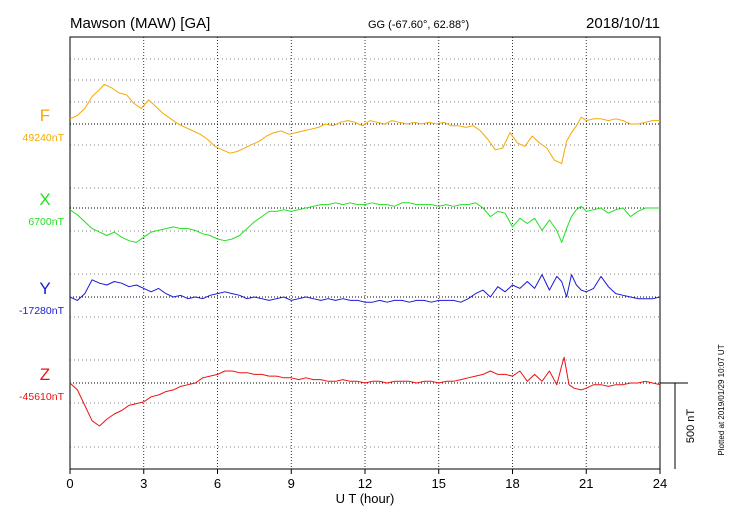 This screenshot has width=730, height=520. What do you see at coordinates (512, 483) in the screenshot?
I see `x-tick-label: 18` at bounding box center [512, 483].